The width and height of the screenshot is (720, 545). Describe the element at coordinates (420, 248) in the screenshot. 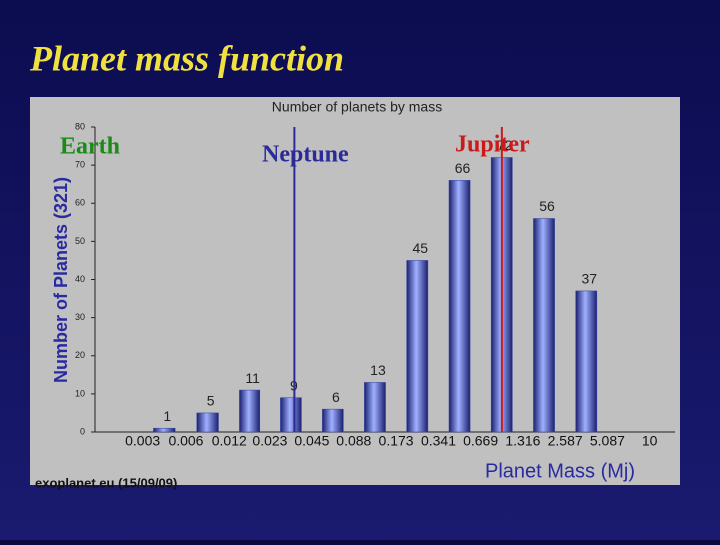

I see `value-label: 45` at that location.